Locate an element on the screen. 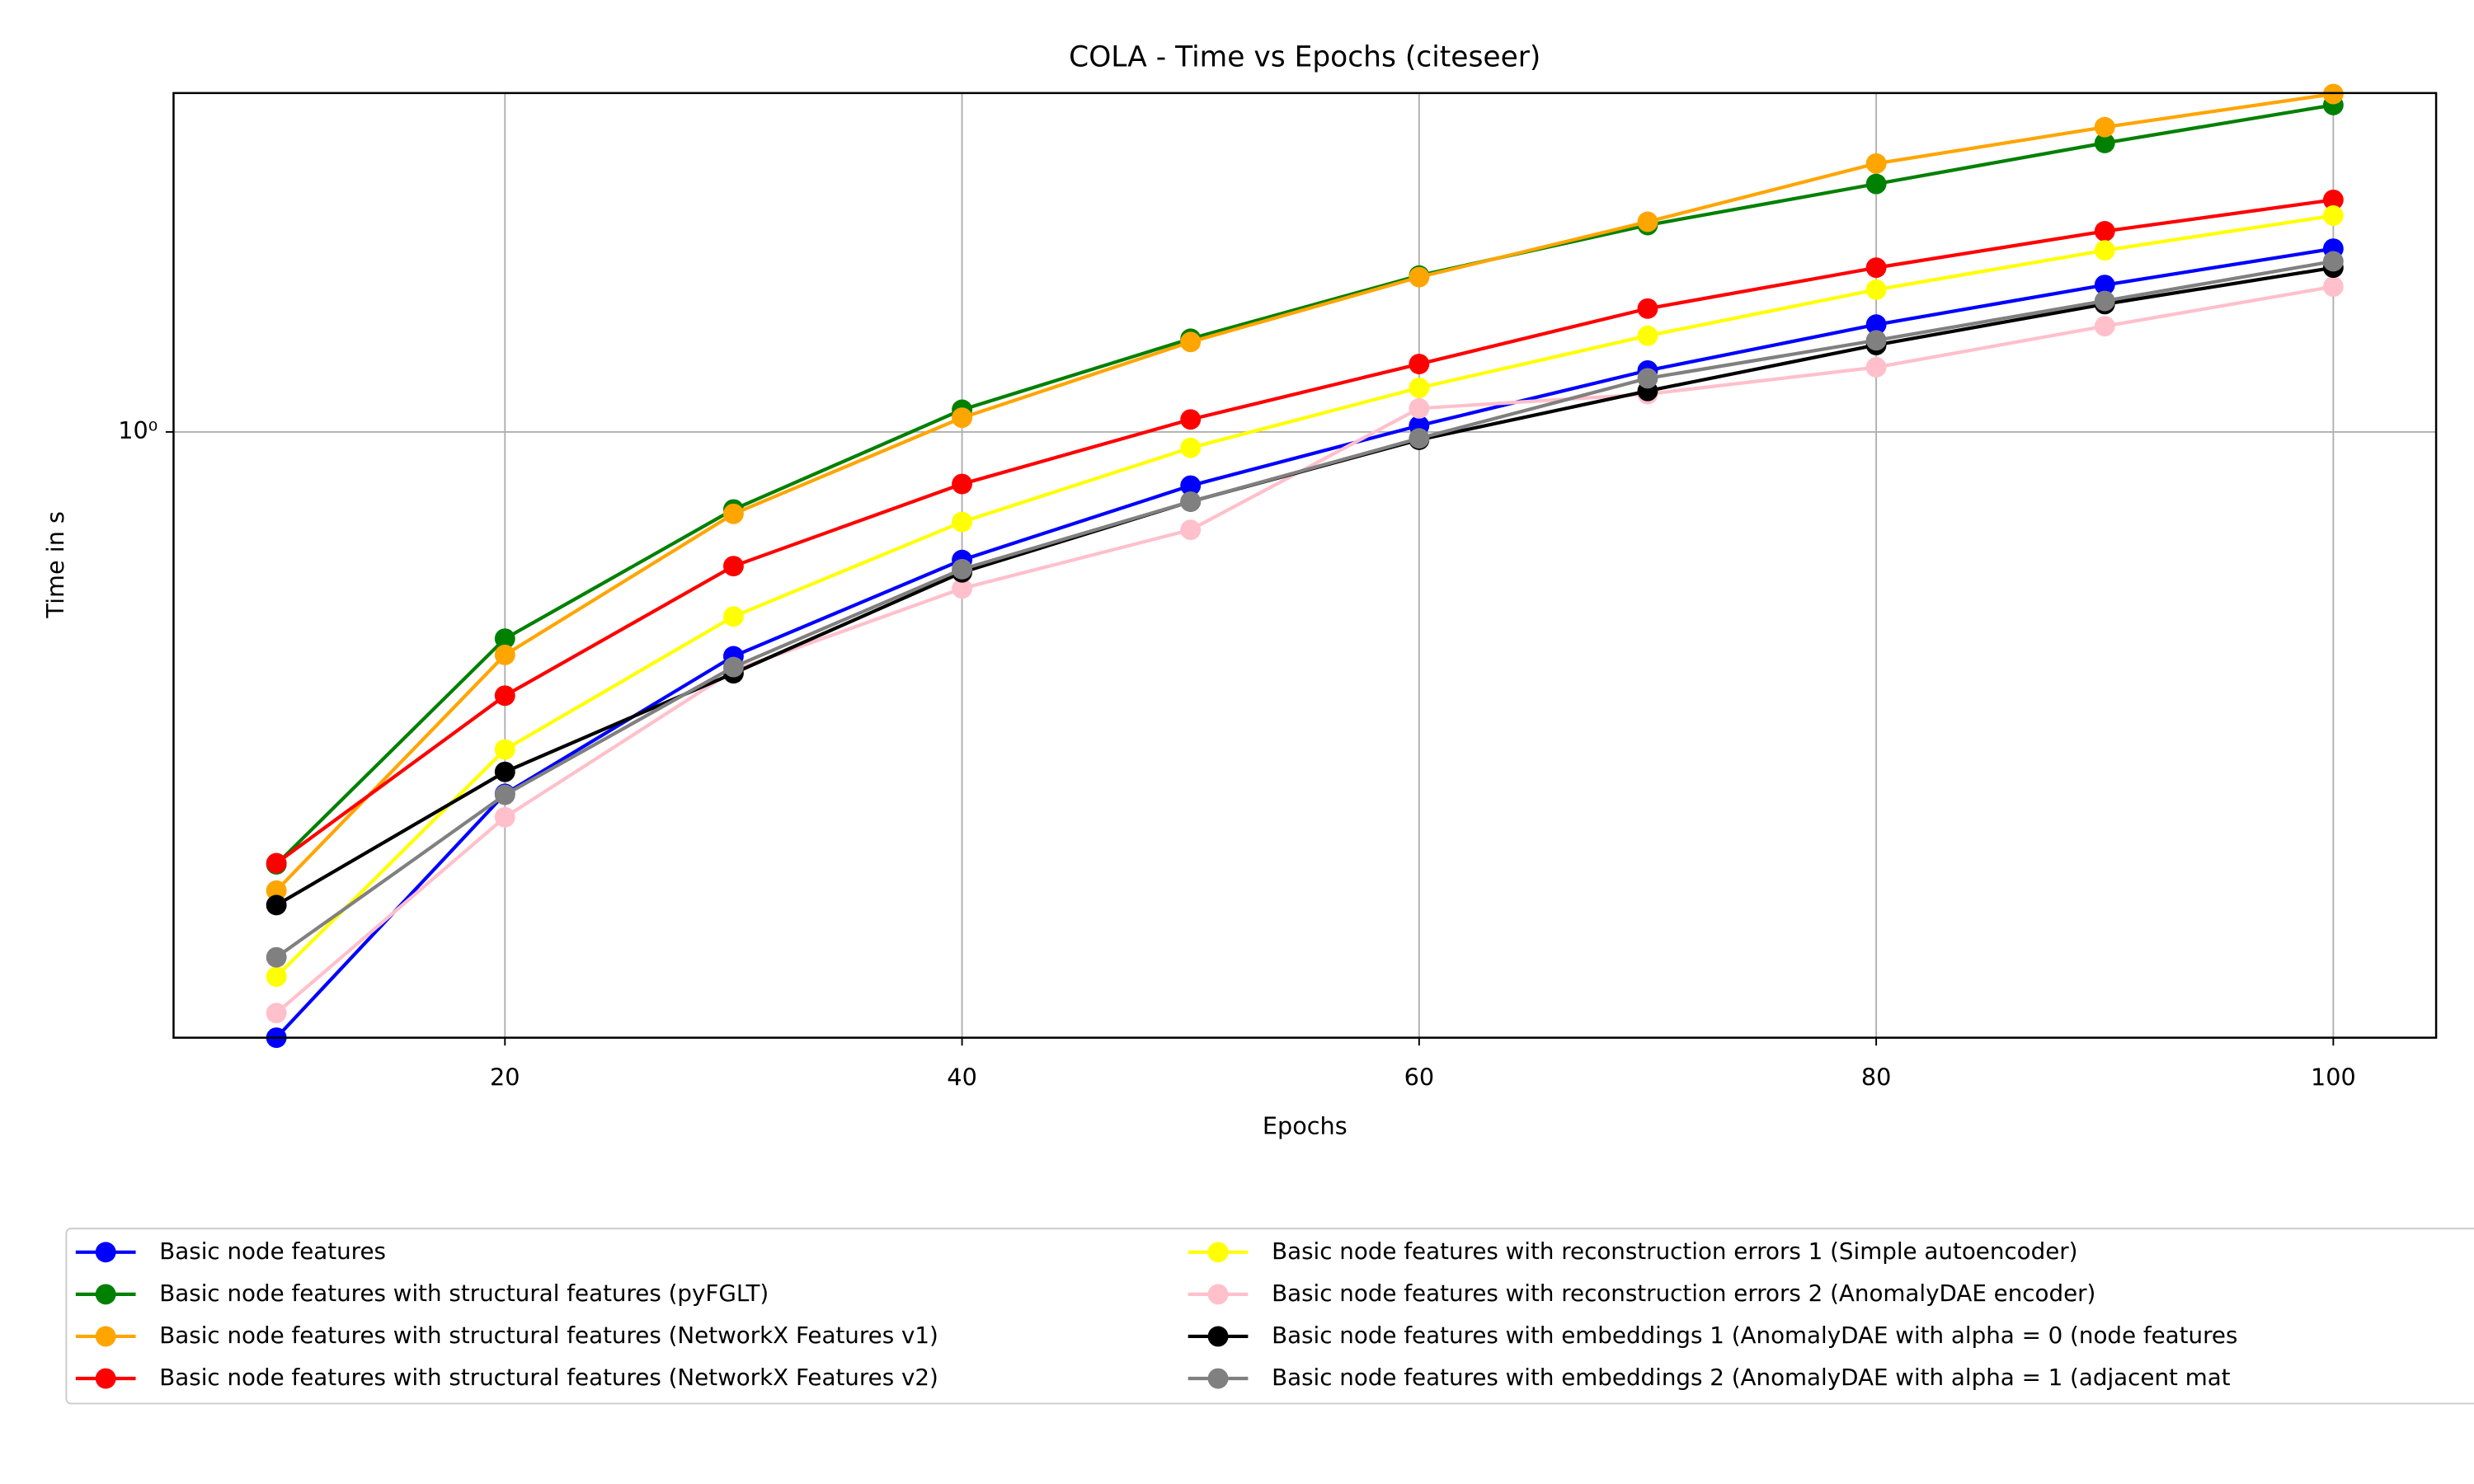  x-tick-label: 100 is located at coordinates (2333, 1077).